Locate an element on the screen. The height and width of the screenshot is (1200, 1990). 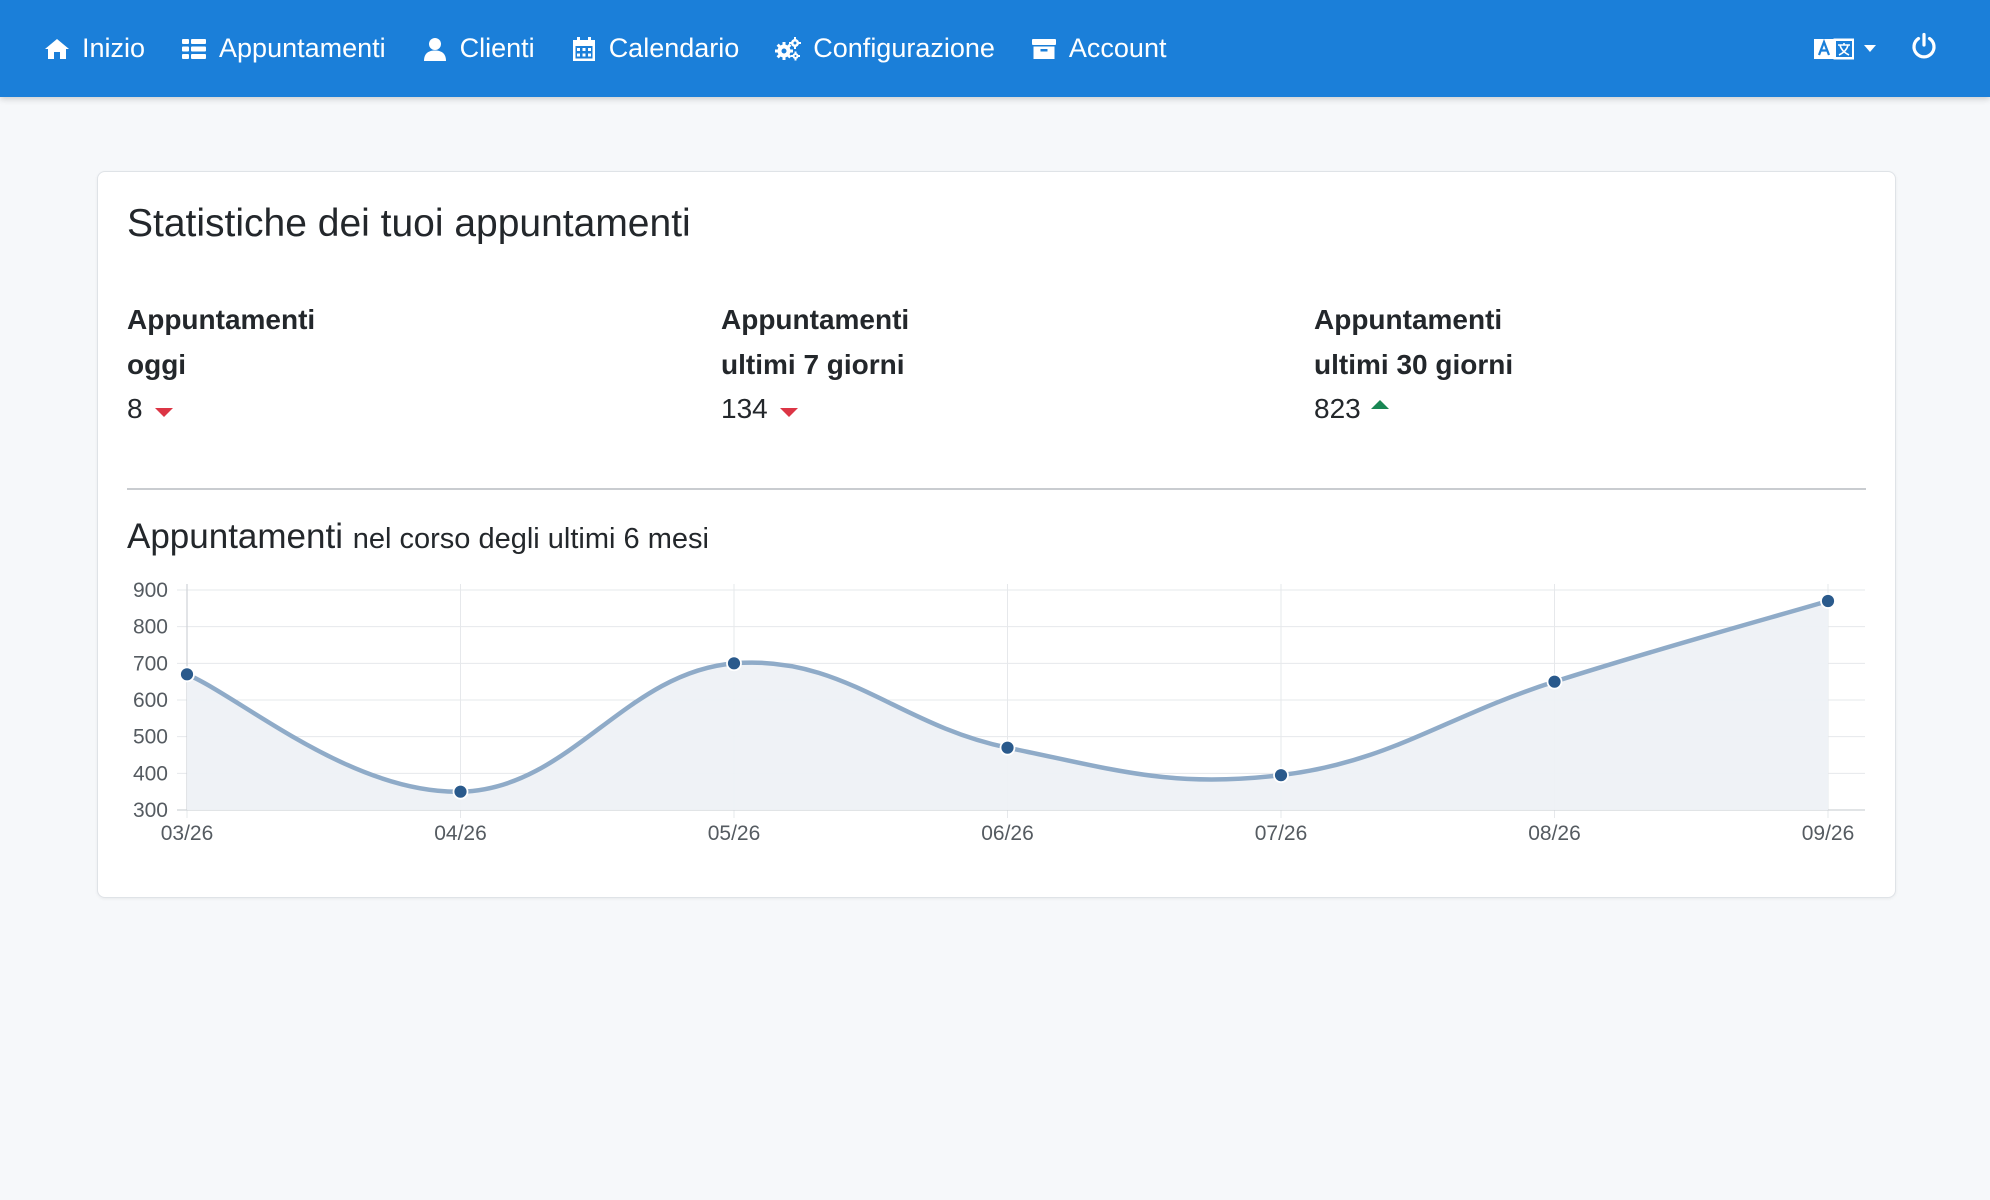
stat-label: Appuntamenti ultimi 7 giorni is located at coordinates (1001, 342).